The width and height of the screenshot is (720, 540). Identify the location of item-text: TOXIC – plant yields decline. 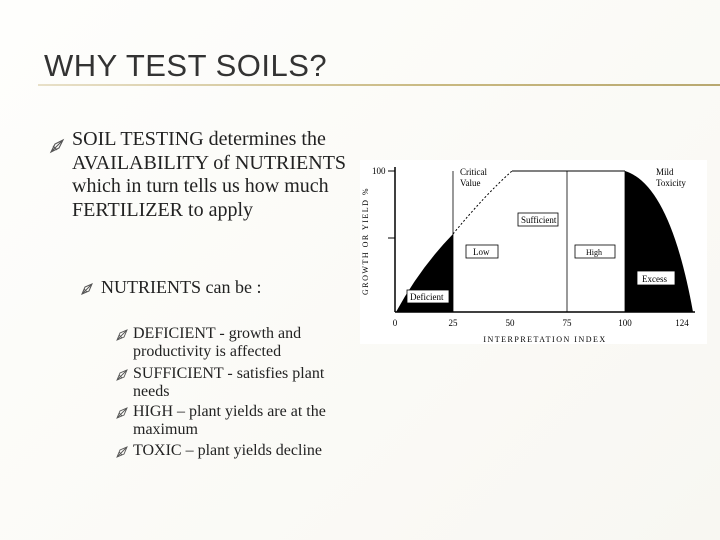
(227, 450).